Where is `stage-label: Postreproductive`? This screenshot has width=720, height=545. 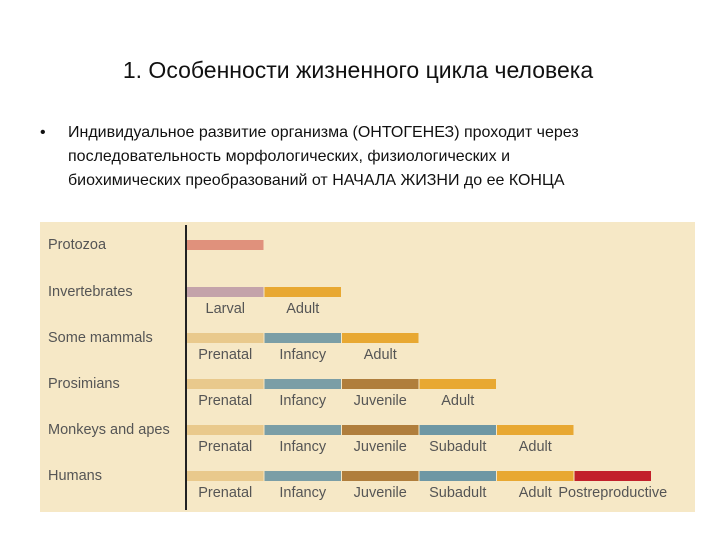
stage-label: Postreproductive is located at coordinates (612, 493).